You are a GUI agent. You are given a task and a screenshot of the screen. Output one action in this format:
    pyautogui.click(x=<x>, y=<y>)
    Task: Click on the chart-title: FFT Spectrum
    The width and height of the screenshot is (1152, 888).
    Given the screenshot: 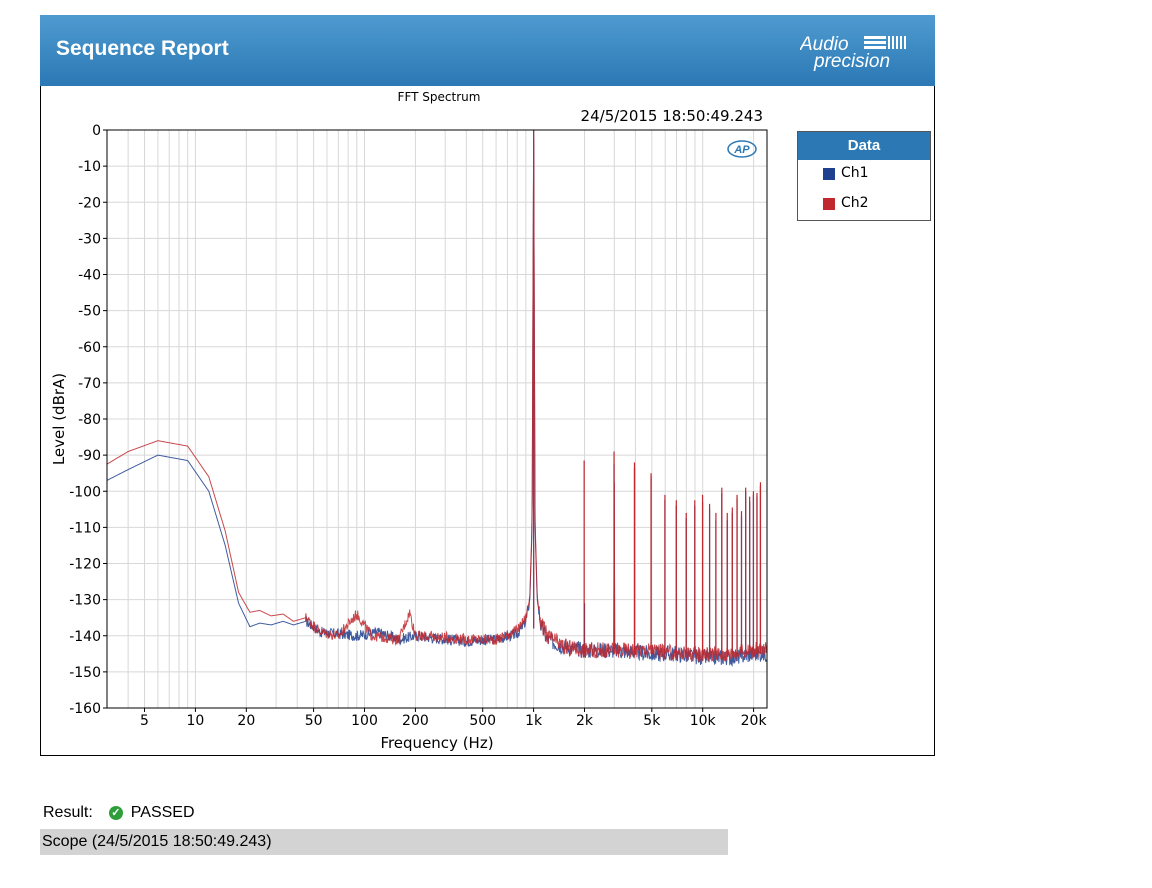 What is the action you would take?
    pyautogui.click(x=439, y=97)
    